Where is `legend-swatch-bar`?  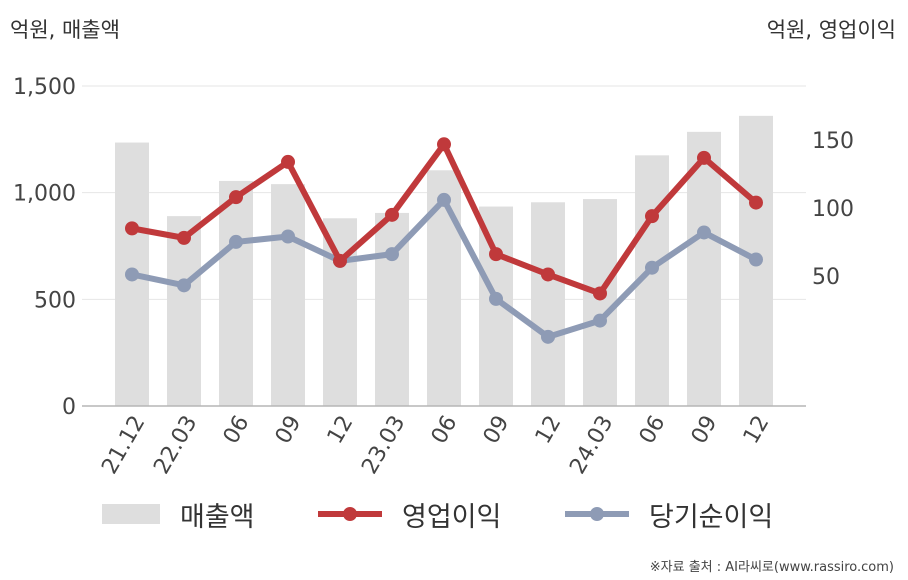
legend-swatch-bar is located at coordinates (131, 514).